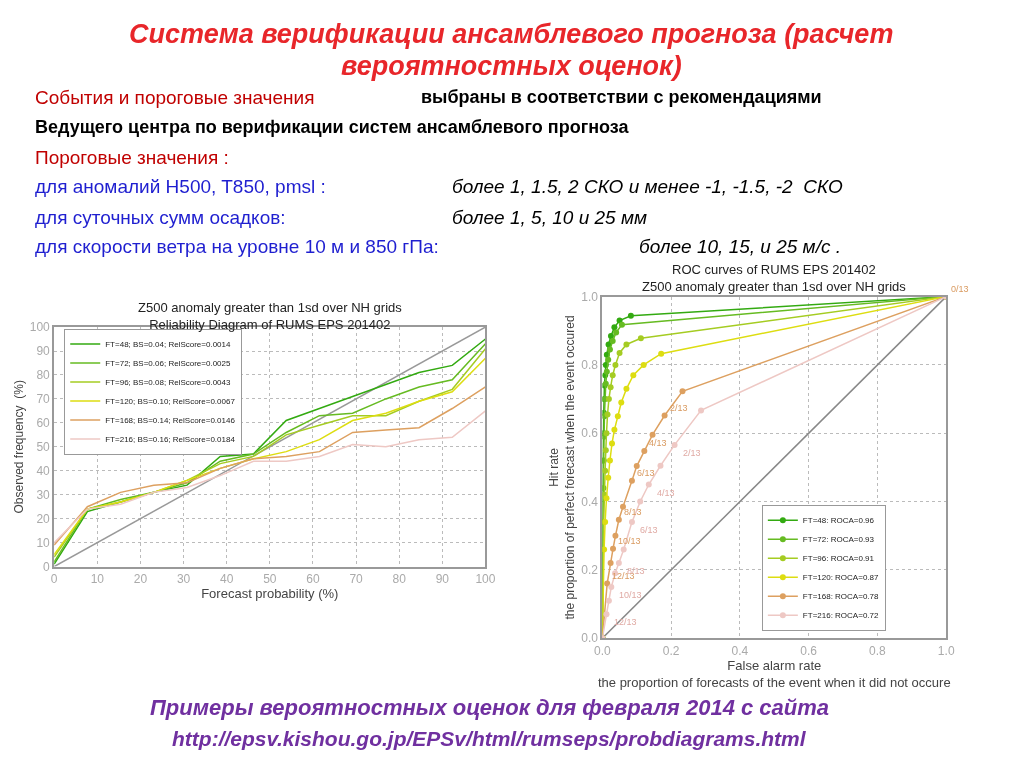 The height and width of the screenshot is (768, 1024). I want to click on x-tick-label: 40, so click(227, 579).